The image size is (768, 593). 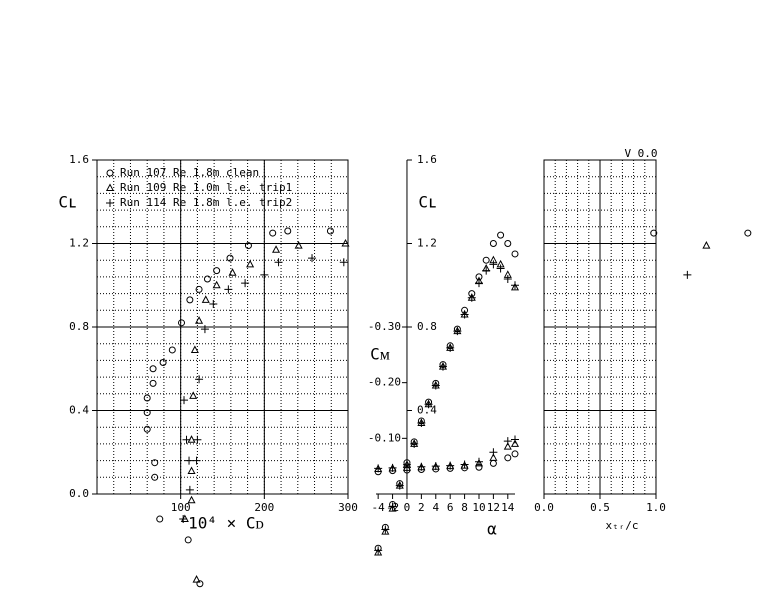 What do you see at coordinates (79, 410) in the screenshot?
I see `y-tick-label: 0.4` at bounding box center [79, 410].